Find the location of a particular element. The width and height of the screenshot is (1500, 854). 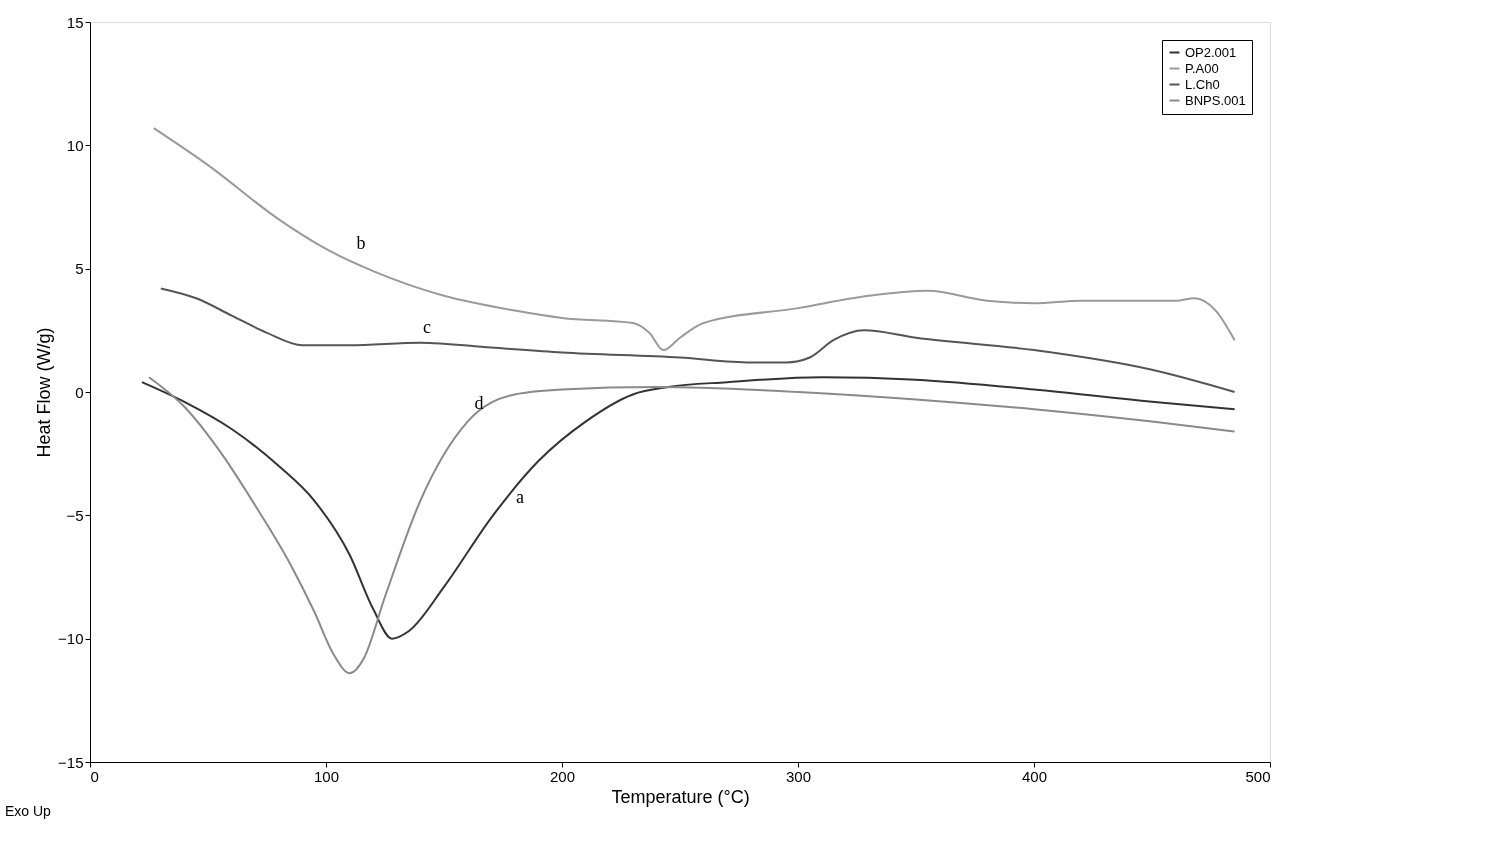

y-tick-label: 15 is located at coordinates (75, 22).